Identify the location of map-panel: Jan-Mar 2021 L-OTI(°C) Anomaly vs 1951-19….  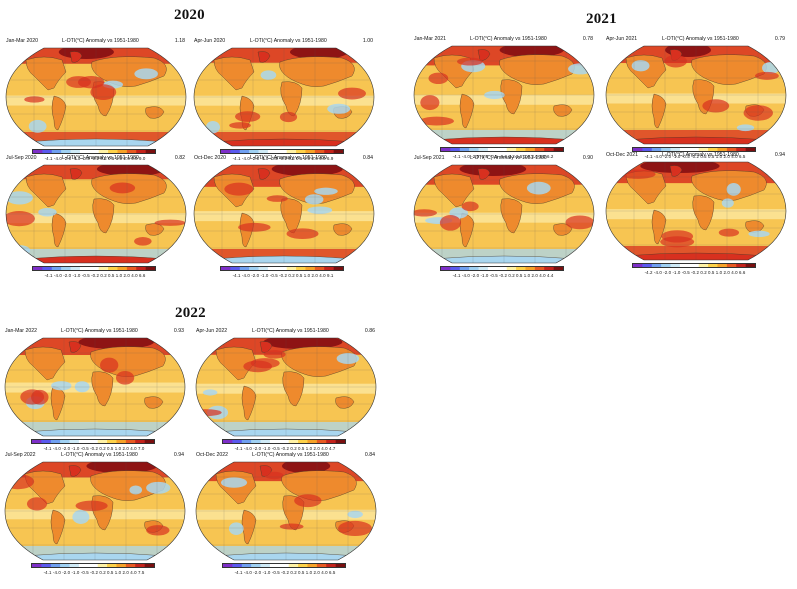
(504, 100).